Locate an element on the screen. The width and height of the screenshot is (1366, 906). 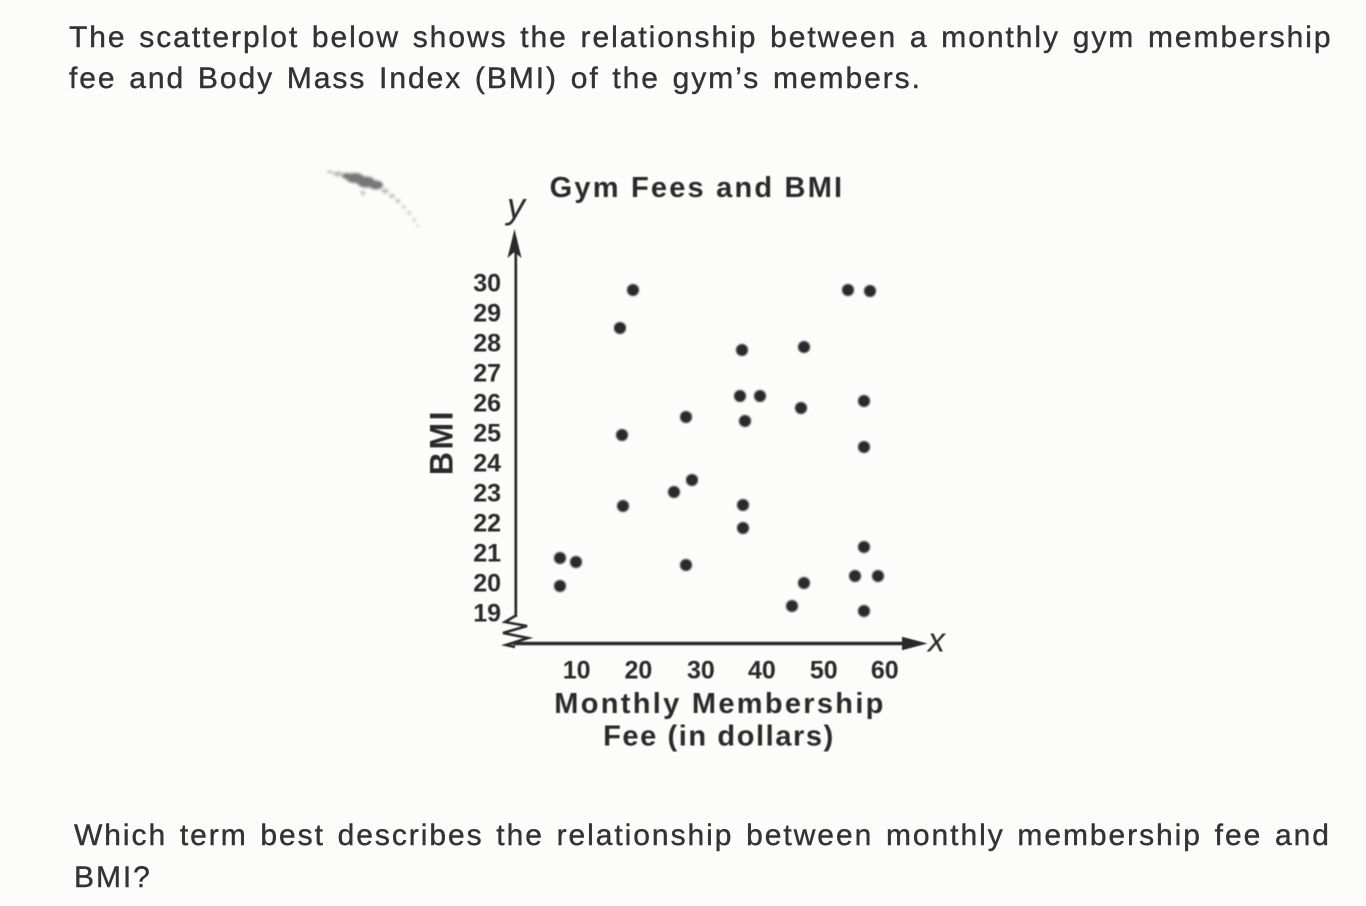
svg-text: 29 is located at coordinates (487, 314).